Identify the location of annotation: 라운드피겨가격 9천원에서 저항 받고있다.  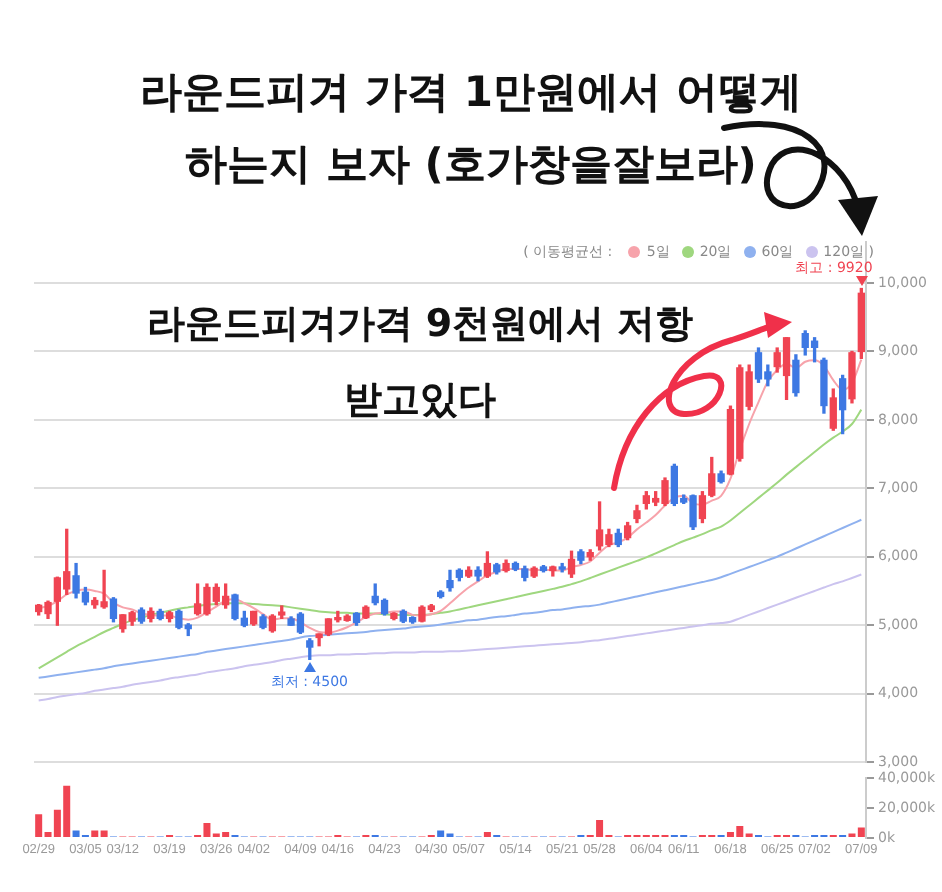
(420, 363).